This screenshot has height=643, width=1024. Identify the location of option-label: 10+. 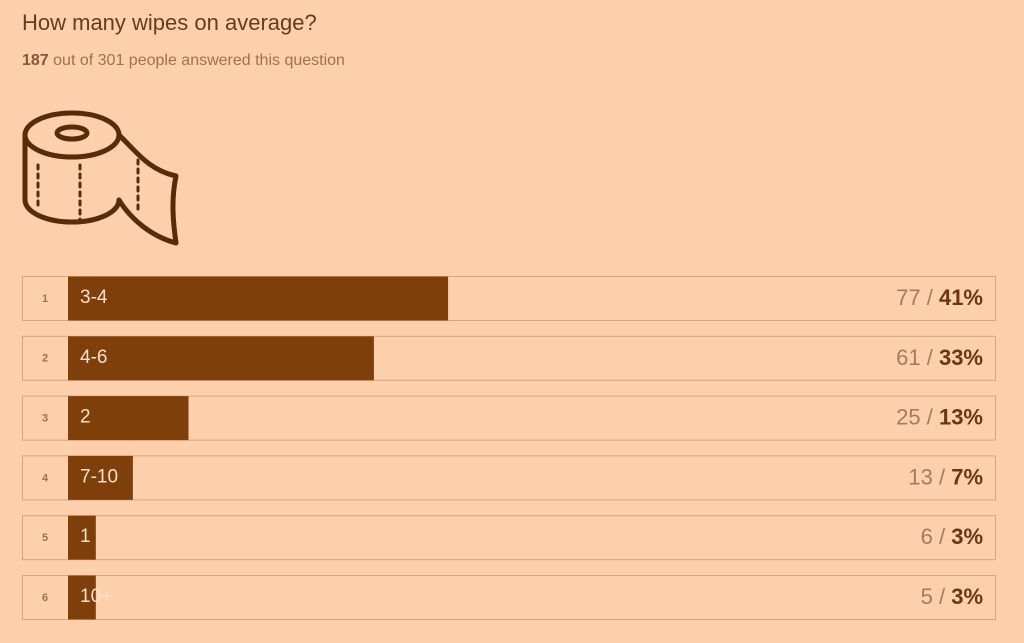
(96, 596).